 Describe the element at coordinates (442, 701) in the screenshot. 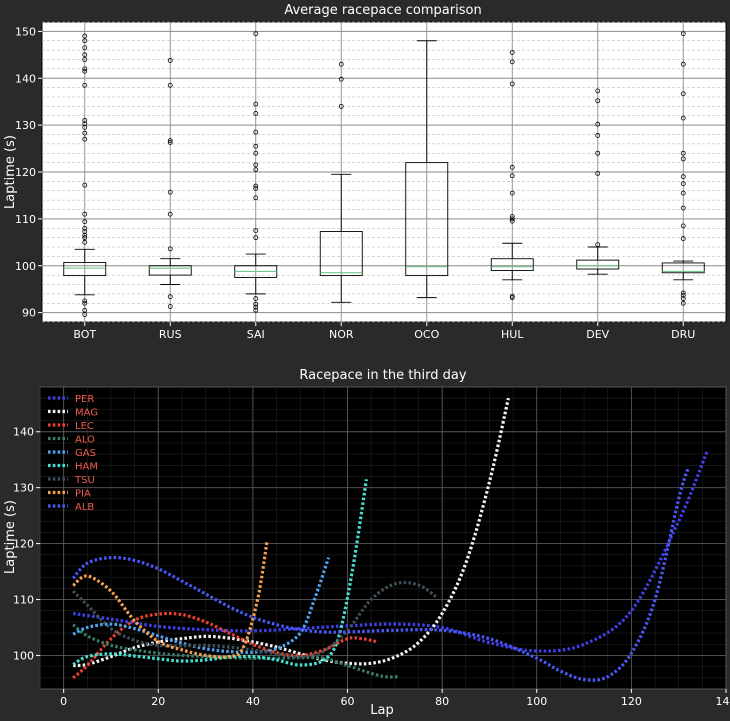

I see `x-tick-label: 80` at that location.